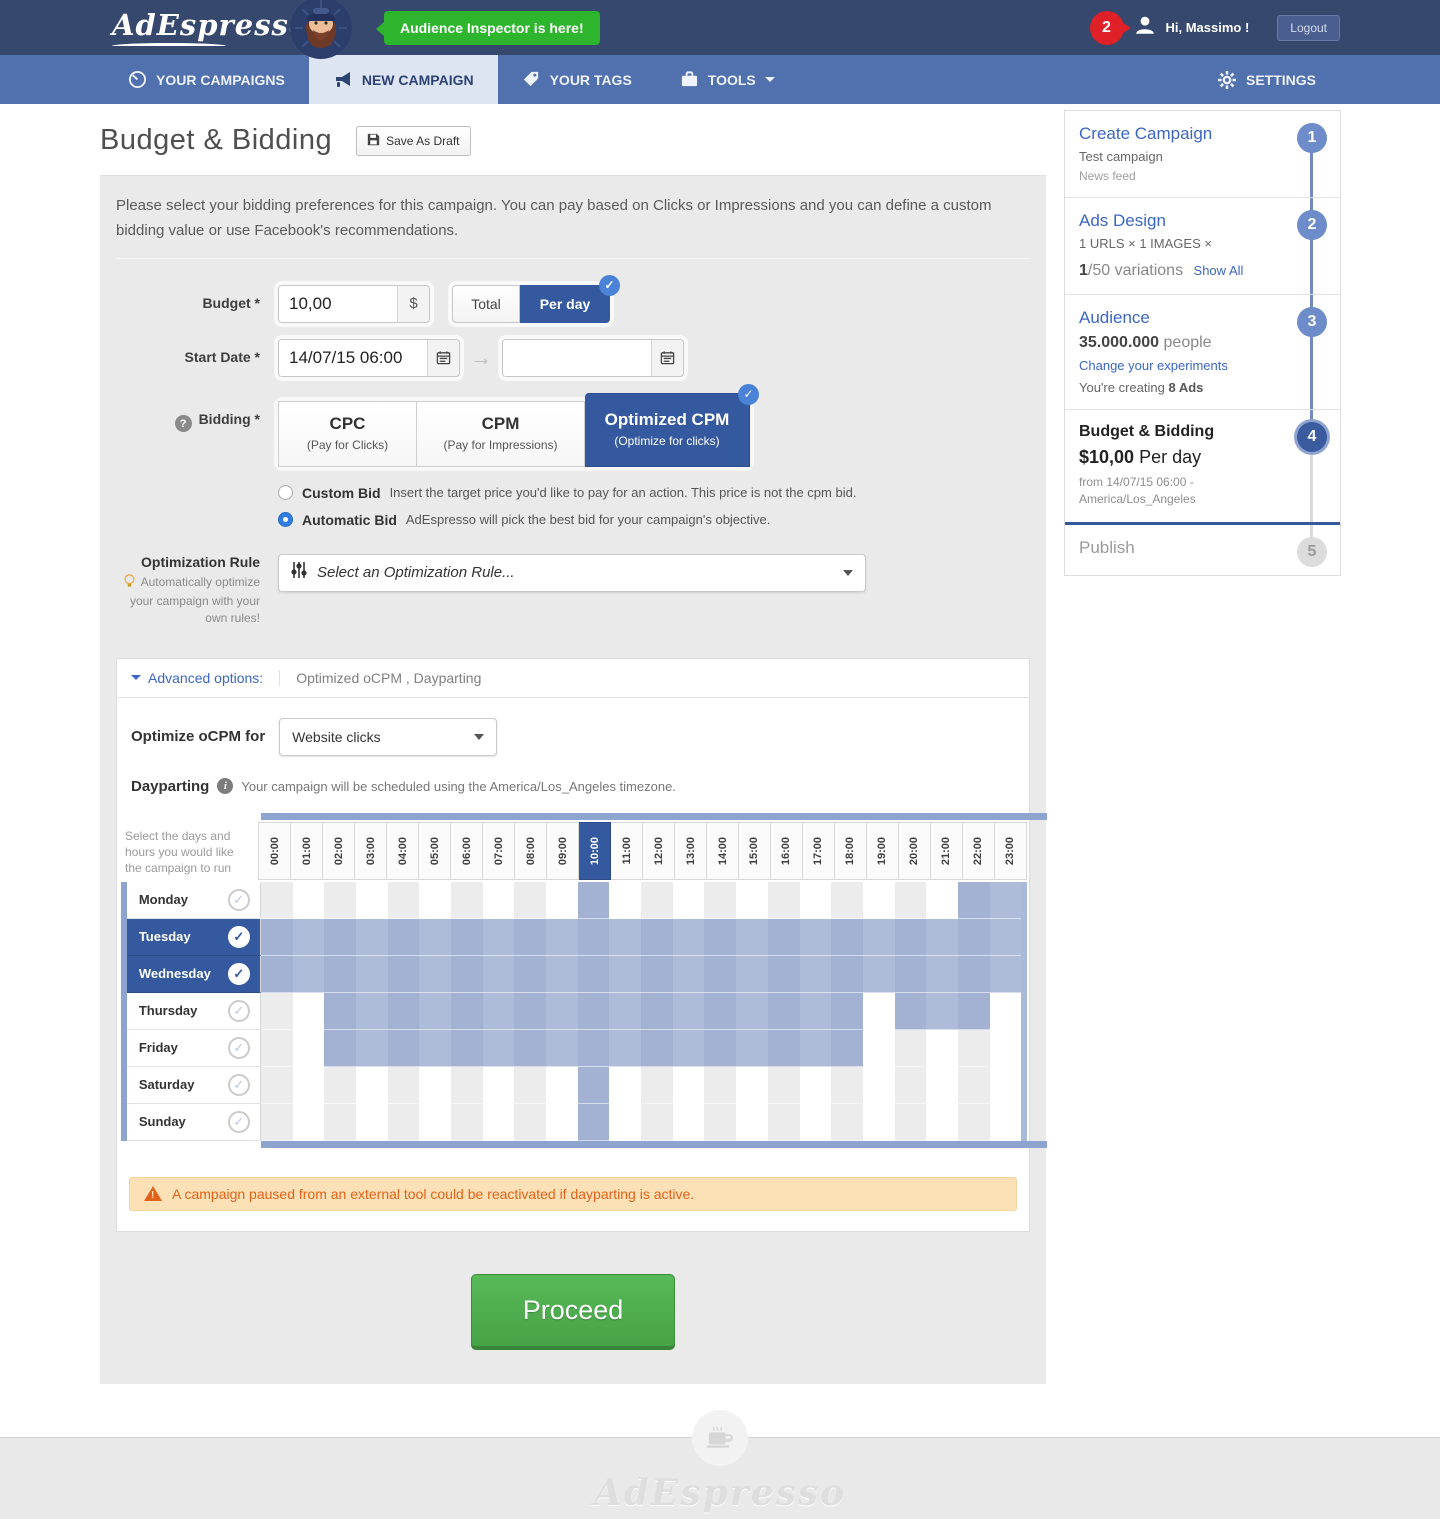 The width and height of the screenshot is (1440, 1519). I want to click on slot-sunday-13:00, so click(688, 1122).